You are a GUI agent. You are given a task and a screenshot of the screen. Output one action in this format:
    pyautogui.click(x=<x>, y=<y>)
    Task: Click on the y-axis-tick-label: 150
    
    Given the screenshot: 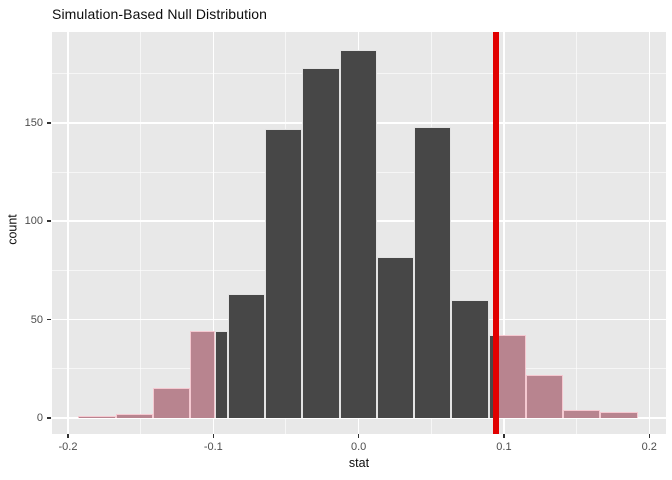 What is the action you would take?
    pyautogui.click(x=33, y=122)
    